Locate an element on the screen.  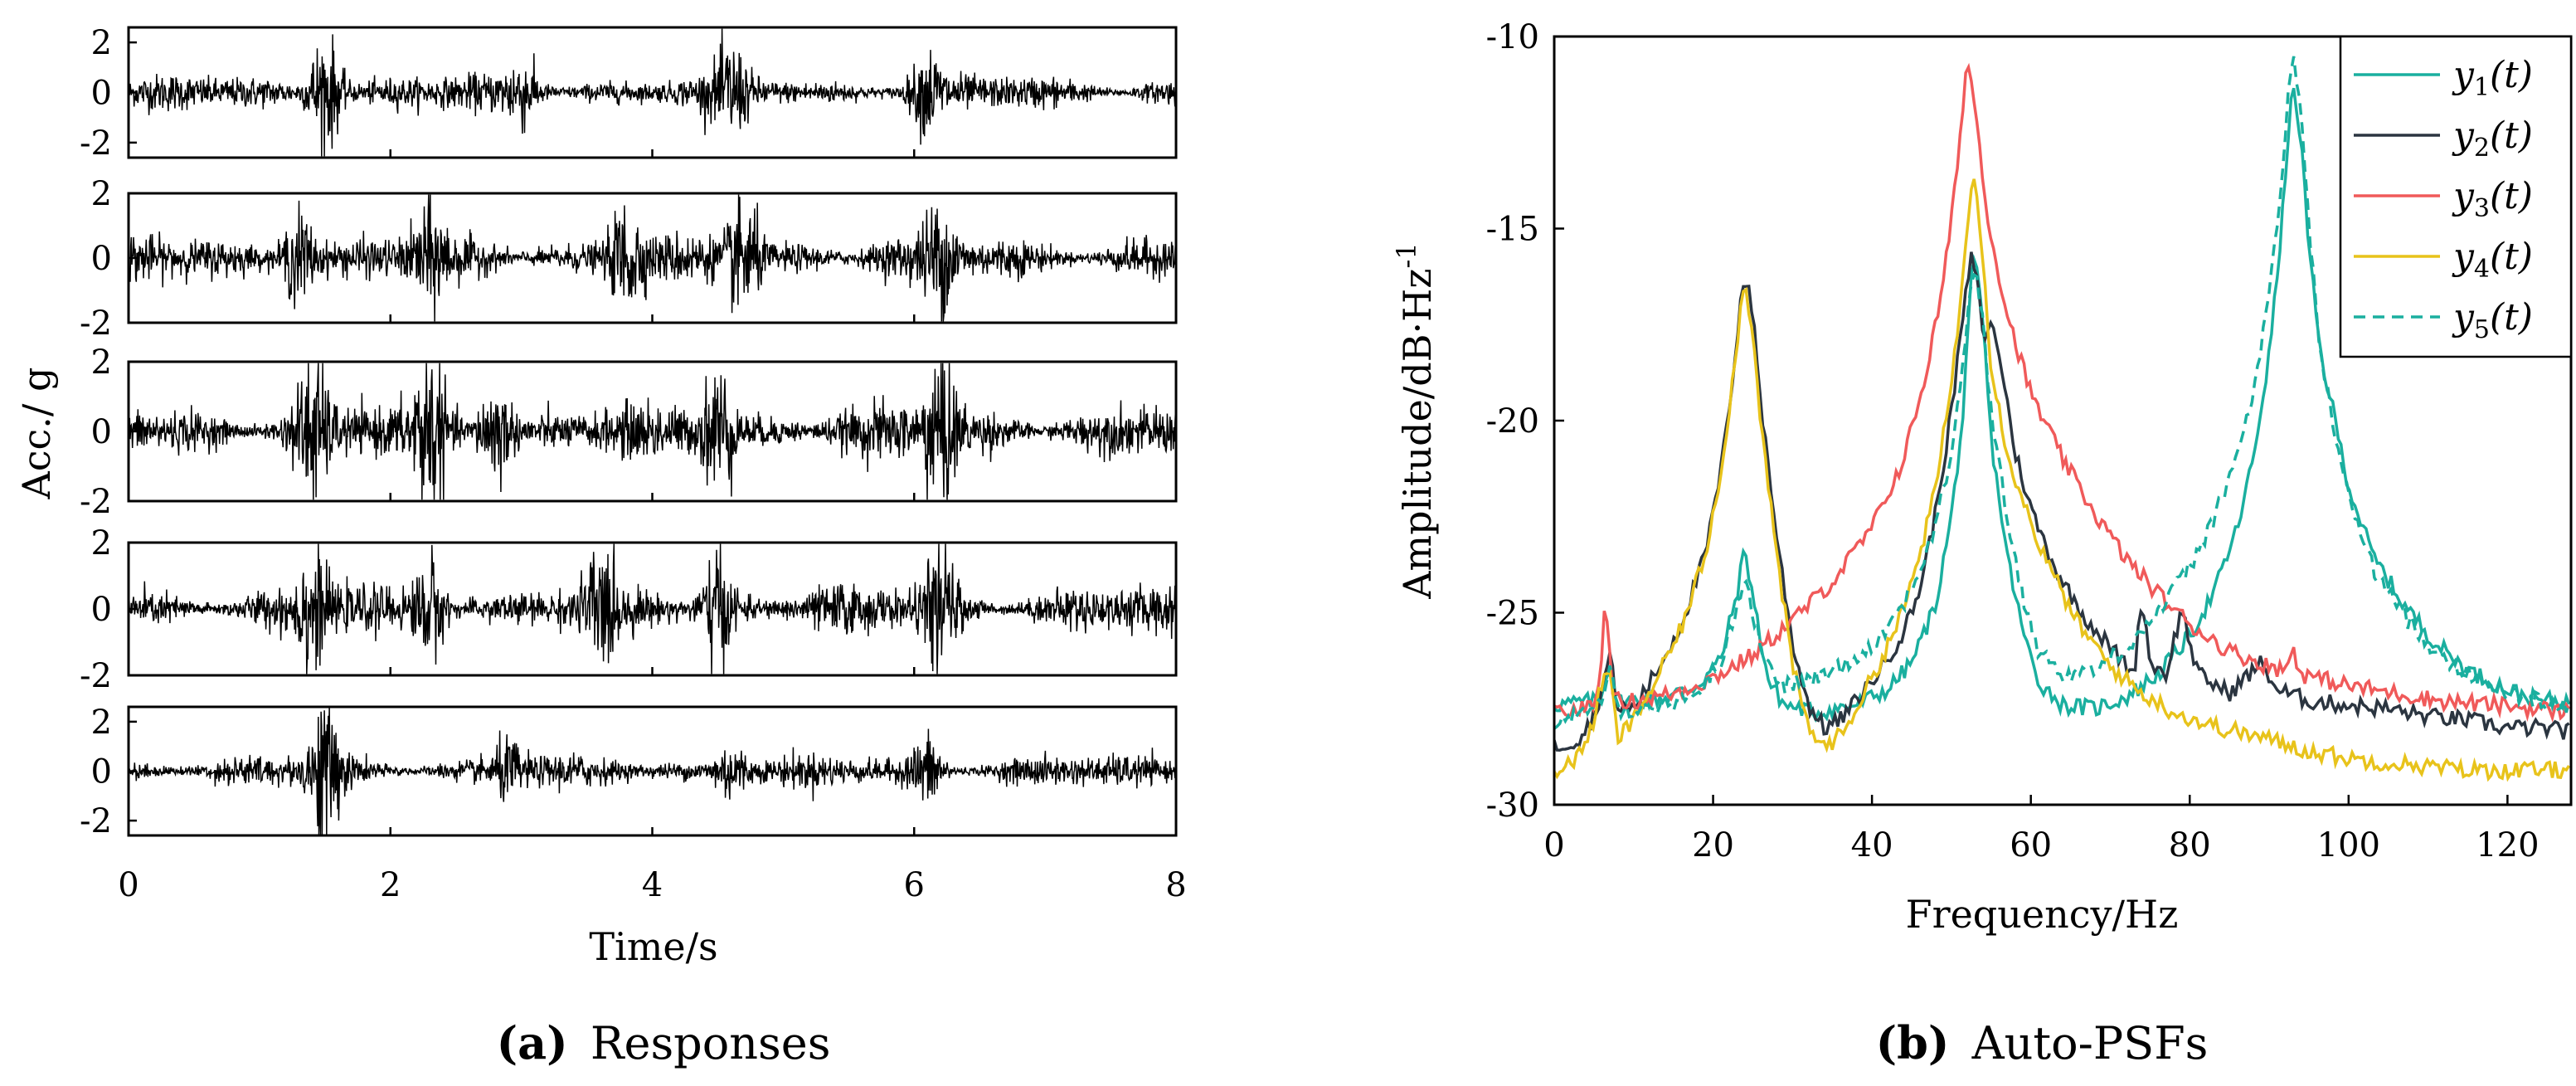
psd-xtick-label: 100 is located at coordinates (2349, 845).